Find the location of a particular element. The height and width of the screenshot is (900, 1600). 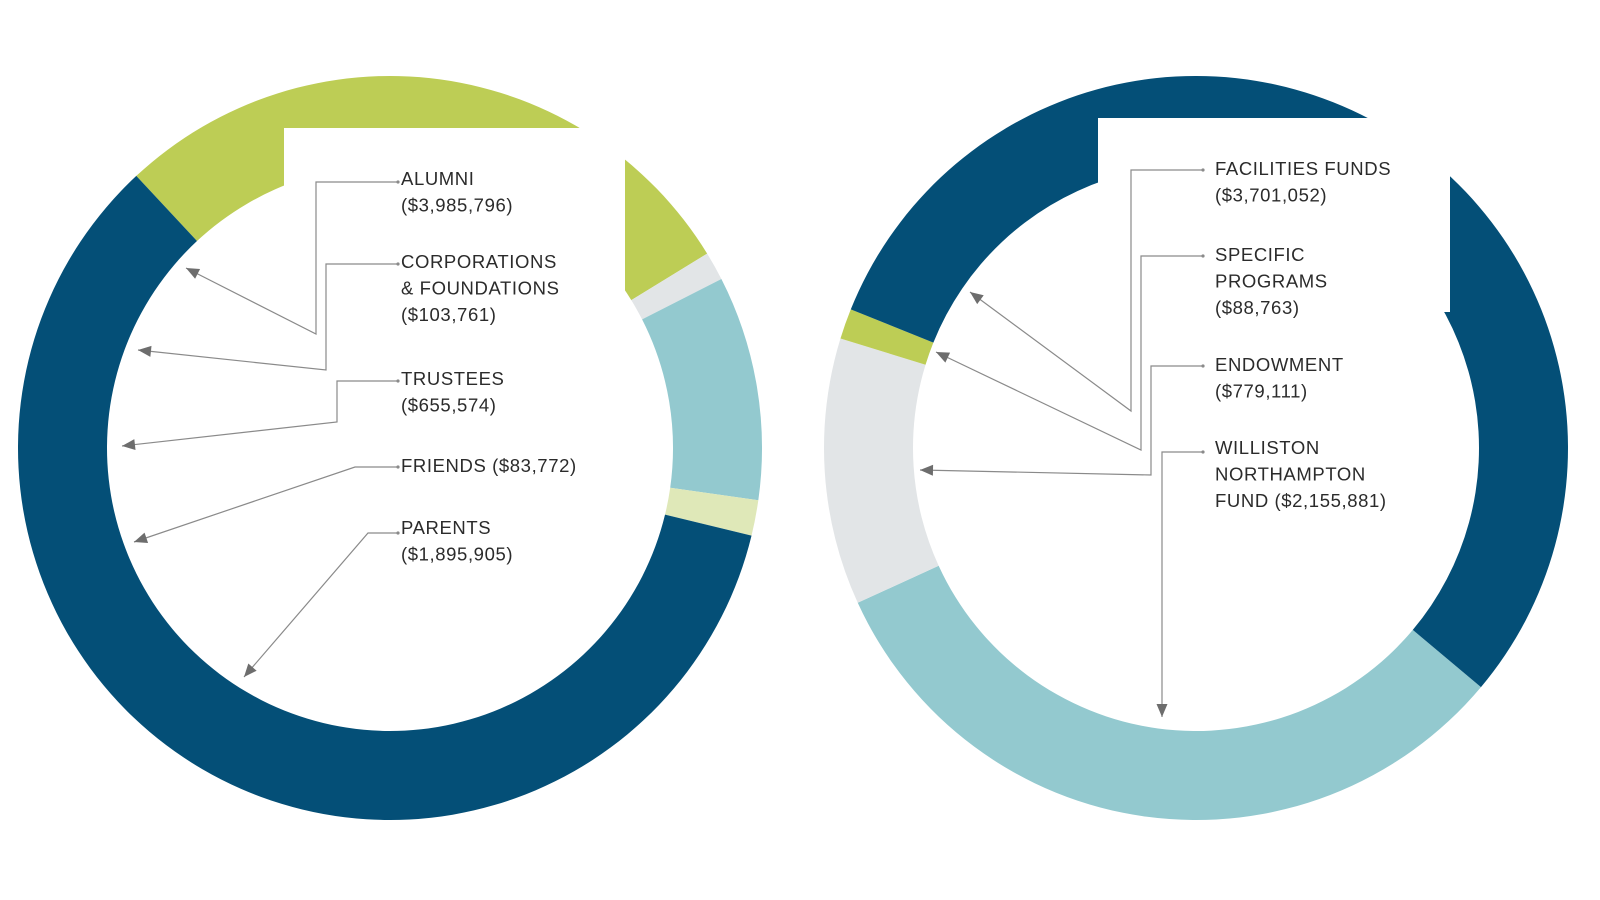

label-endowment: ENDOWMENT ($779,111) is located at coordinates (1279, 378).